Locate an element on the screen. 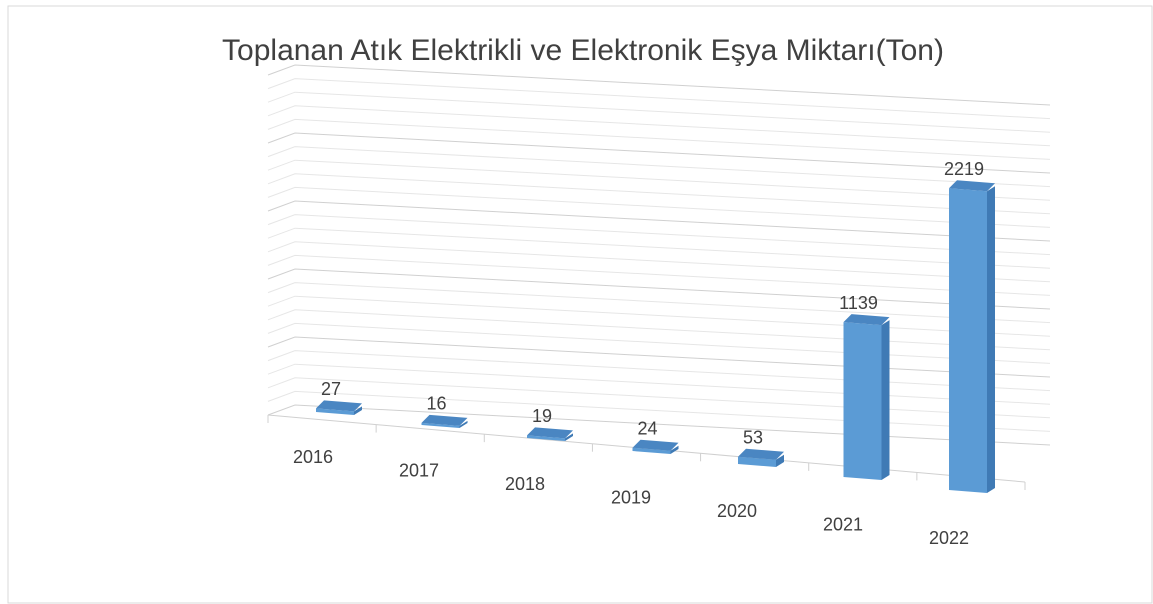 Image resolution: width=1153 pixels, height=604 pixels. data-label: 19 is located at coordinates (542, 416).